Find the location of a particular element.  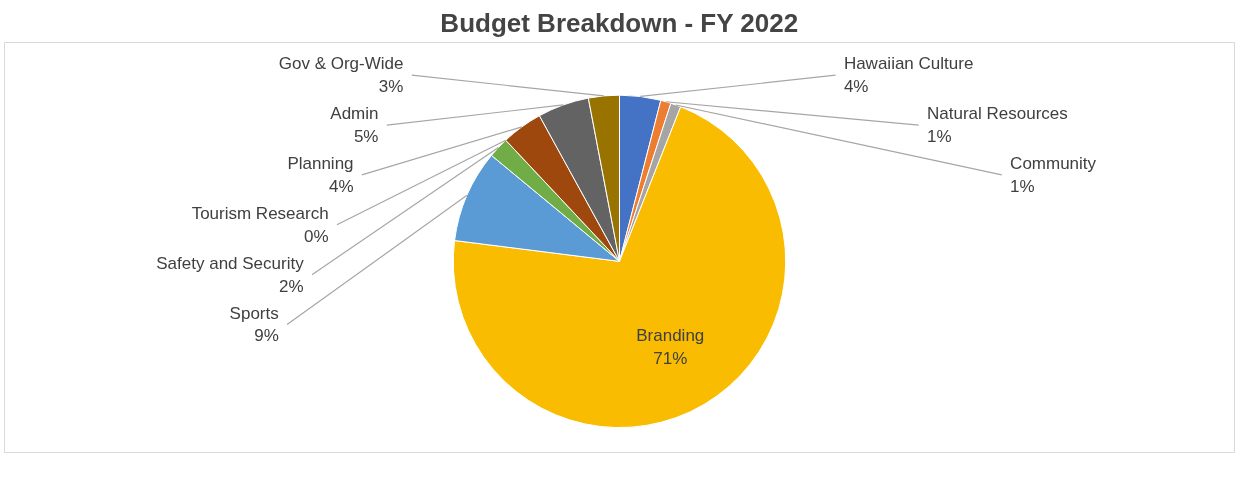

text: 0% is located at coordinates (316, 236).